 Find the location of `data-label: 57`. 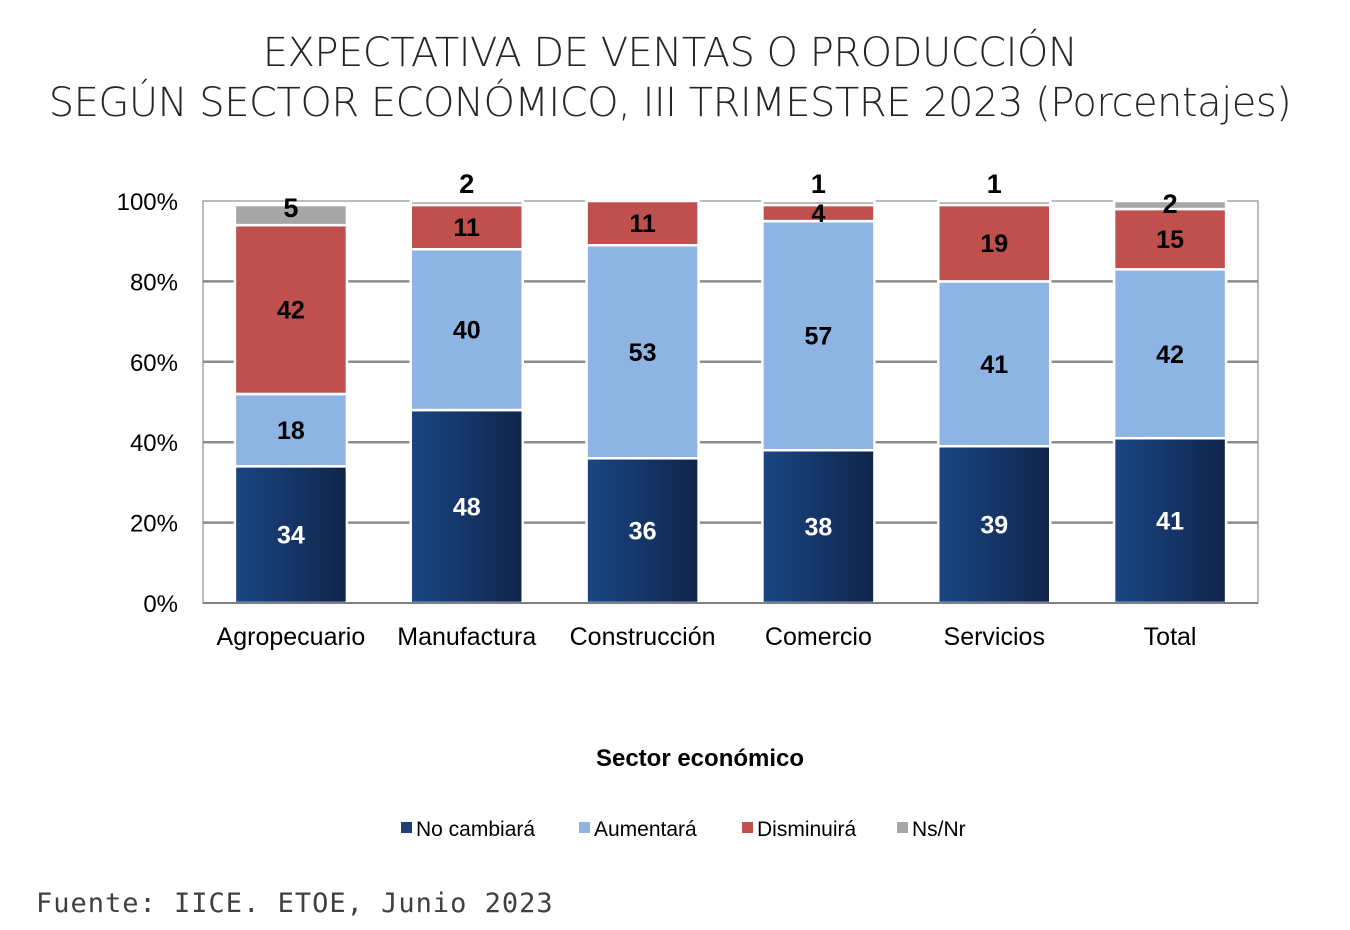

data-label: 57 is located at coordinates (819, 337).